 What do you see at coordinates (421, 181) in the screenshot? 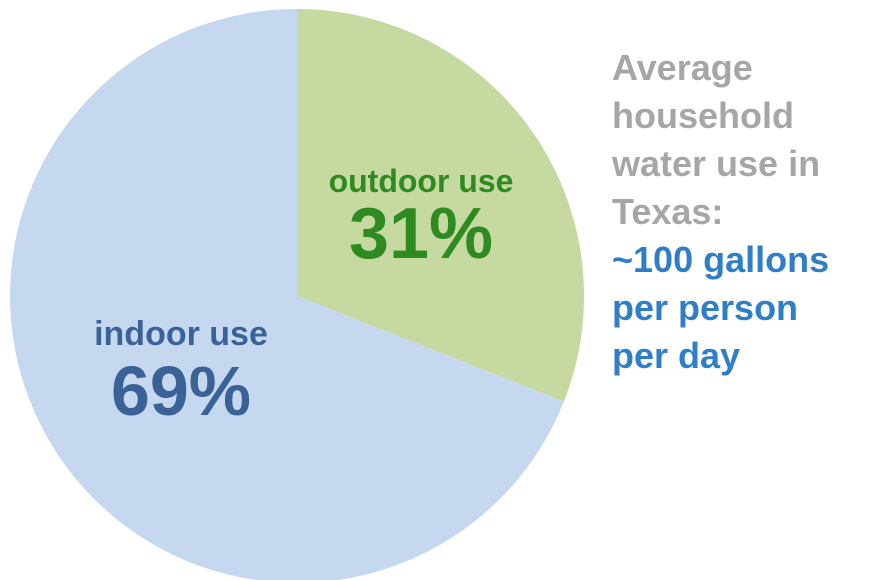
I see `slice-label-outdoor-use: outdoor use` at bounding box center [421, 181].